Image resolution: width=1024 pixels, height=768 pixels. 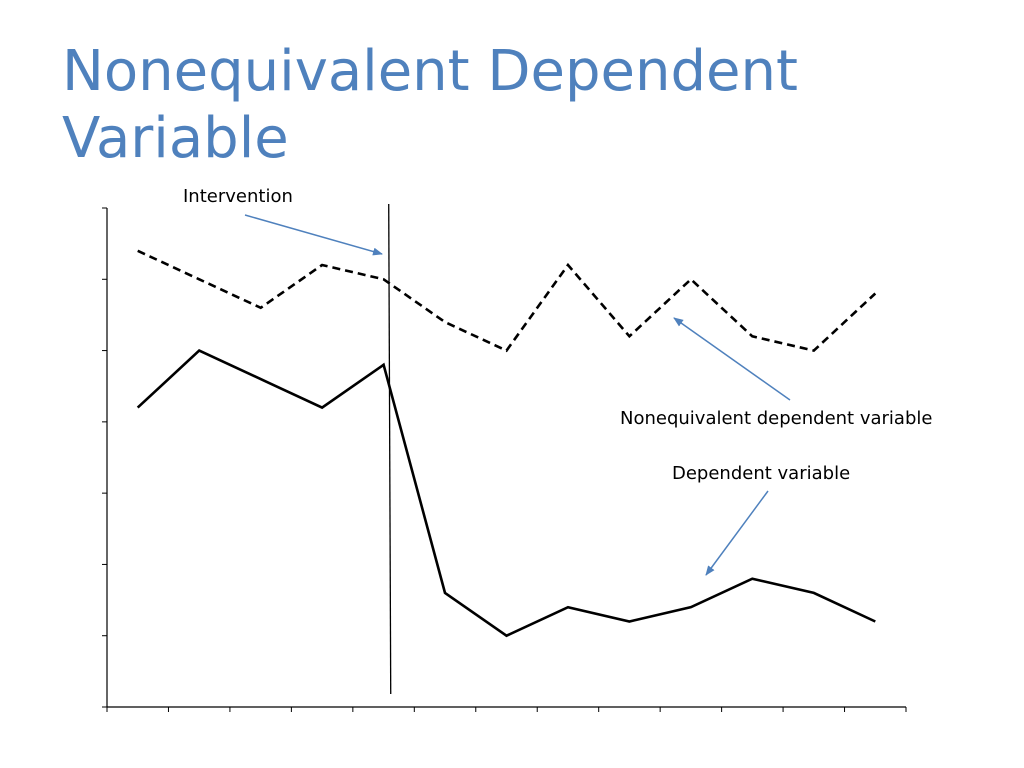 I want to click on series-line-nonequivalent, so click(x=507, y=301).